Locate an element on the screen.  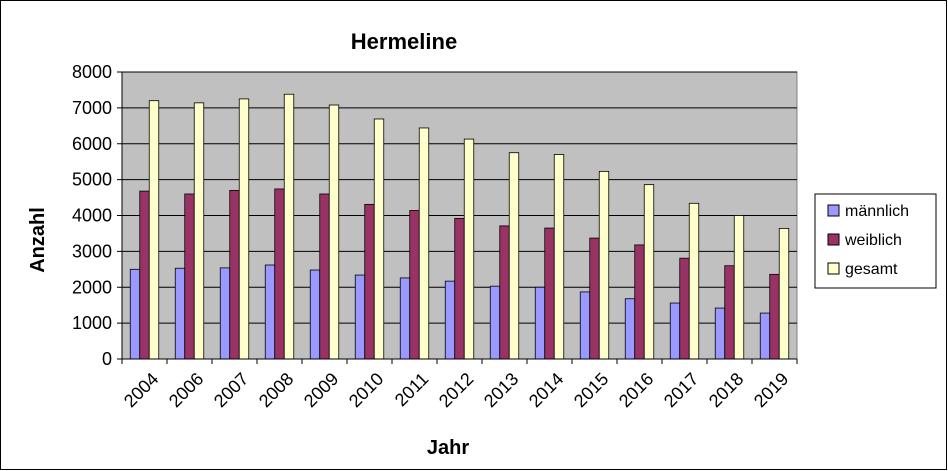
bar-gesamt-2018 is located at coordinates (739, 287).